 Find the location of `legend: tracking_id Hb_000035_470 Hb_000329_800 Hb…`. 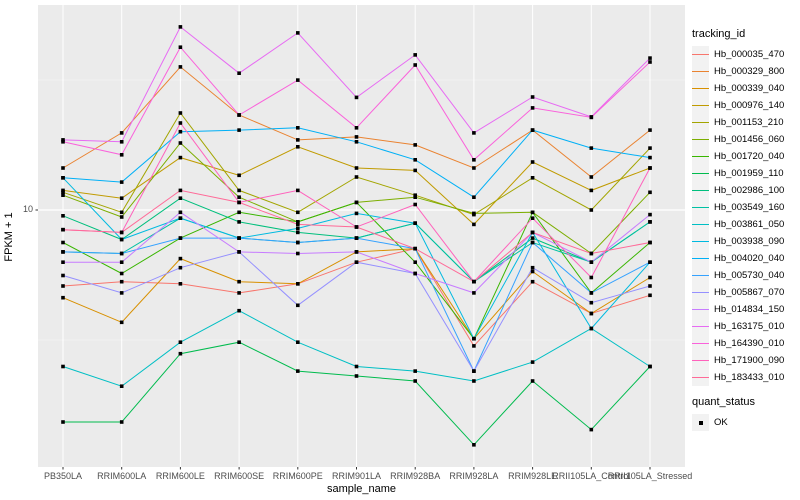

legend: tracking_id Hb_000035_470 Hb_000329_800 Hb… is located at coordinates (746, 229).